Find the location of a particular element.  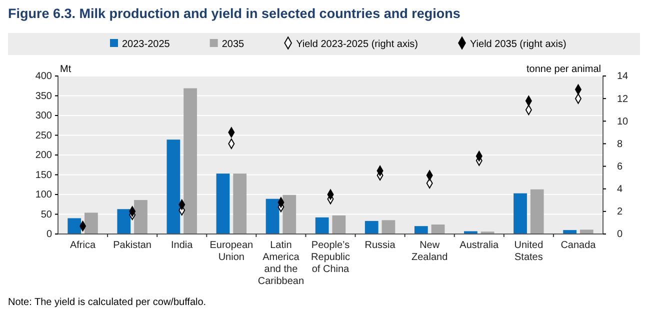

x-tick-label: Russia is located at coordinates (380, 245).